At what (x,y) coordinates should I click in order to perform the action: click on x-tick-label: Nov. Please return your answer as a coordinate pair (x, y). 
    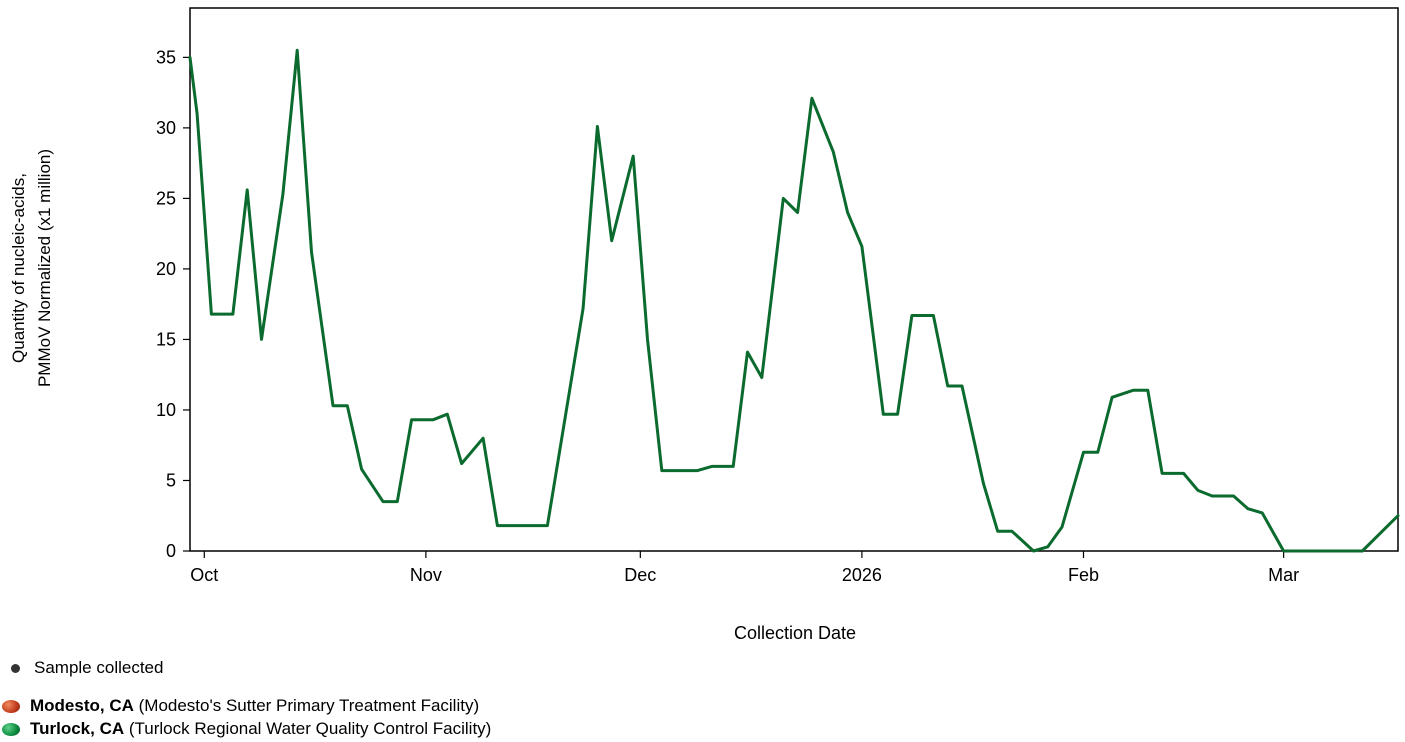
    Looking at the image, I should click on (426, 575).